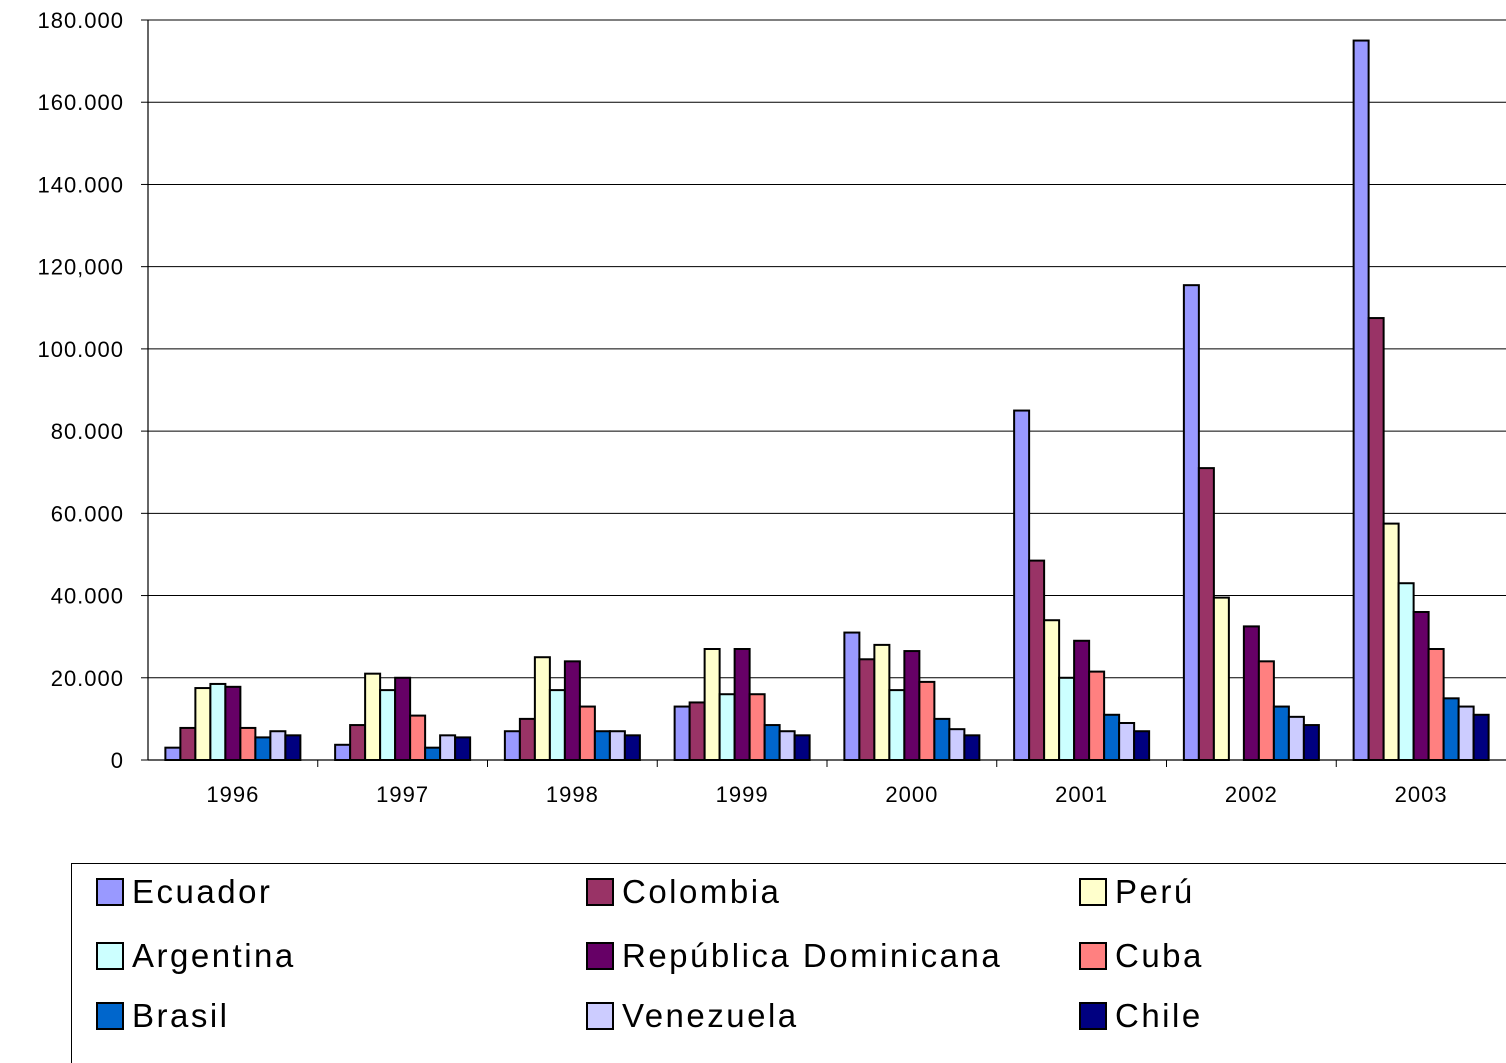 Image resolution: width=1506 pixels, height=1063 pixels. I want to click on x-tick-label: 1996, so click(232, 794).